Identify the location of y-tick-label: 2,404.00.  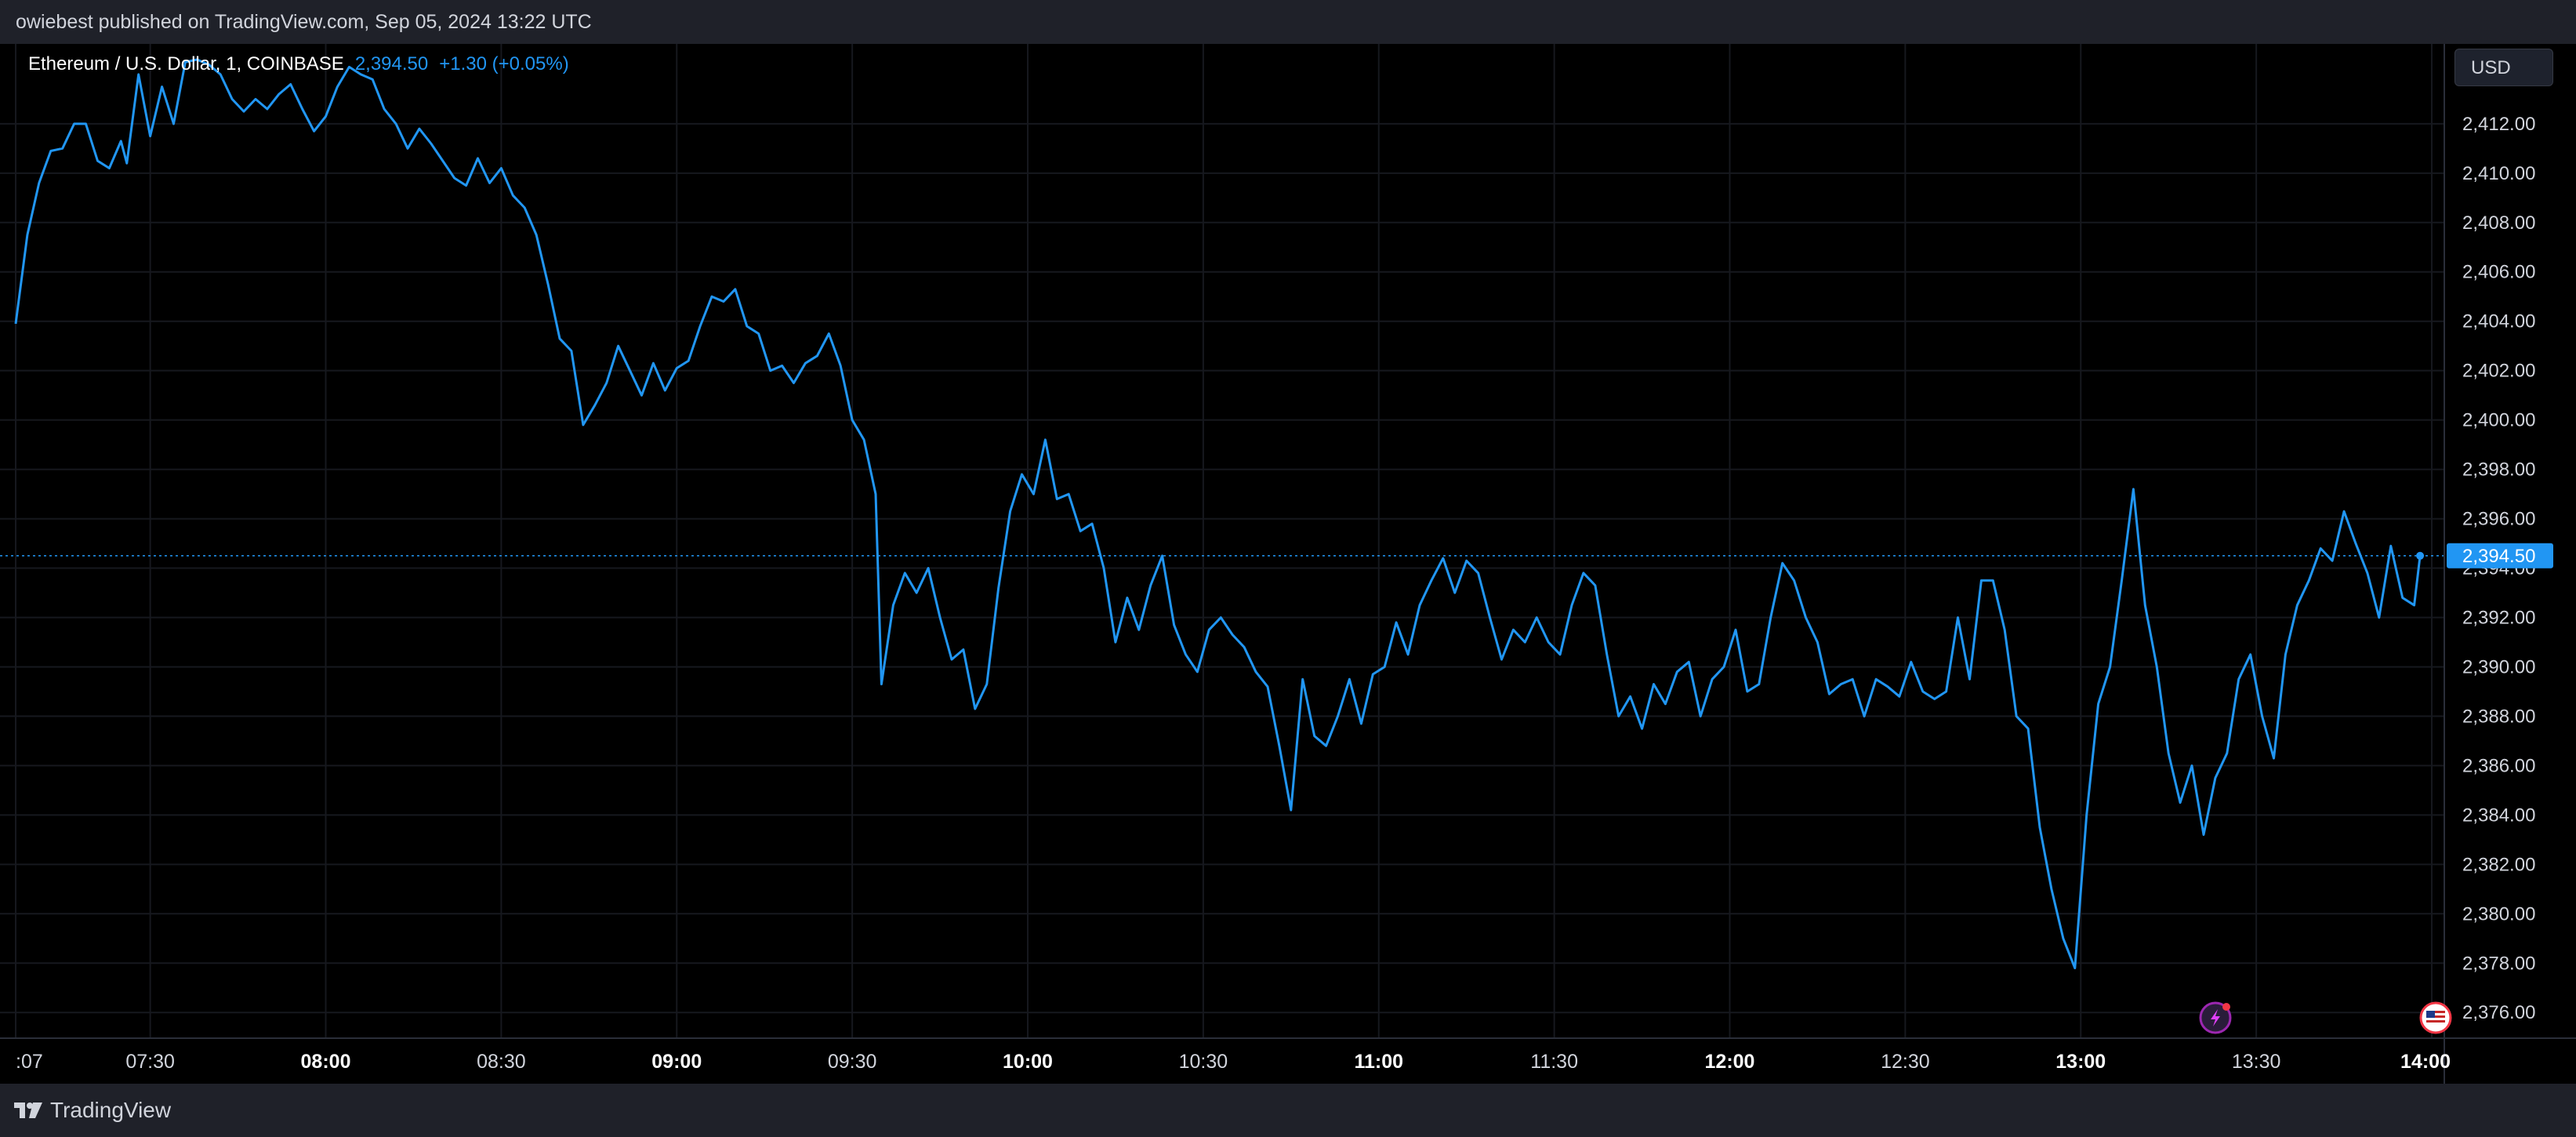
(2499, 321).